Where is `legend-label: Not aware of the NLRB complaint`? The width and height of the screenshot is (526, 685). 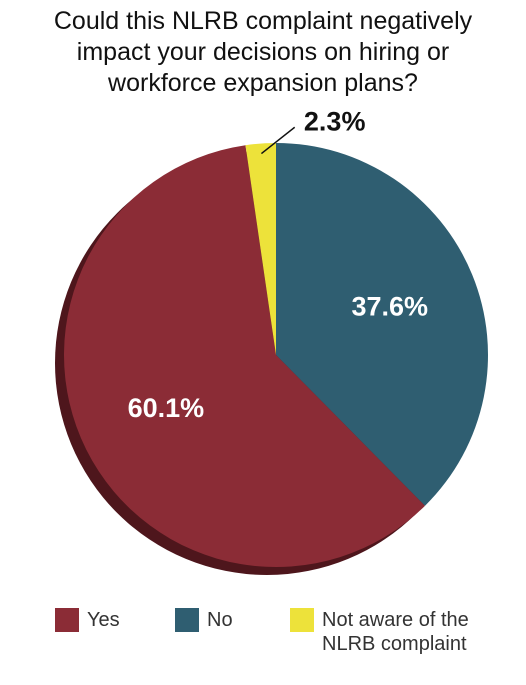
legend-label: Not aware of the NLRB complaint is located at coordinates (395, 632).